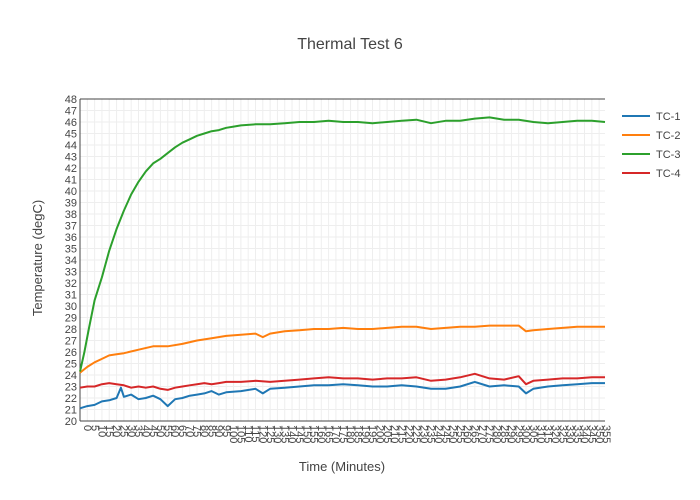 This screenshot has width=700, height=500. I want to click on x-tick-label: 165, so click(328, 434).